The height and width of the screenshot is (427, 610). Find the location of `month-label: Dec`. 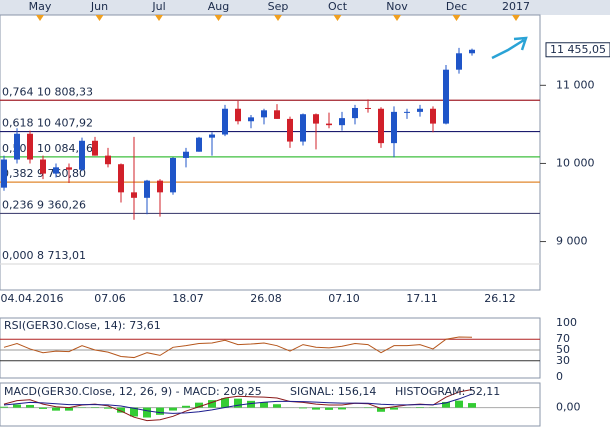

month-label: Dec is located at coordinates (456, 6).